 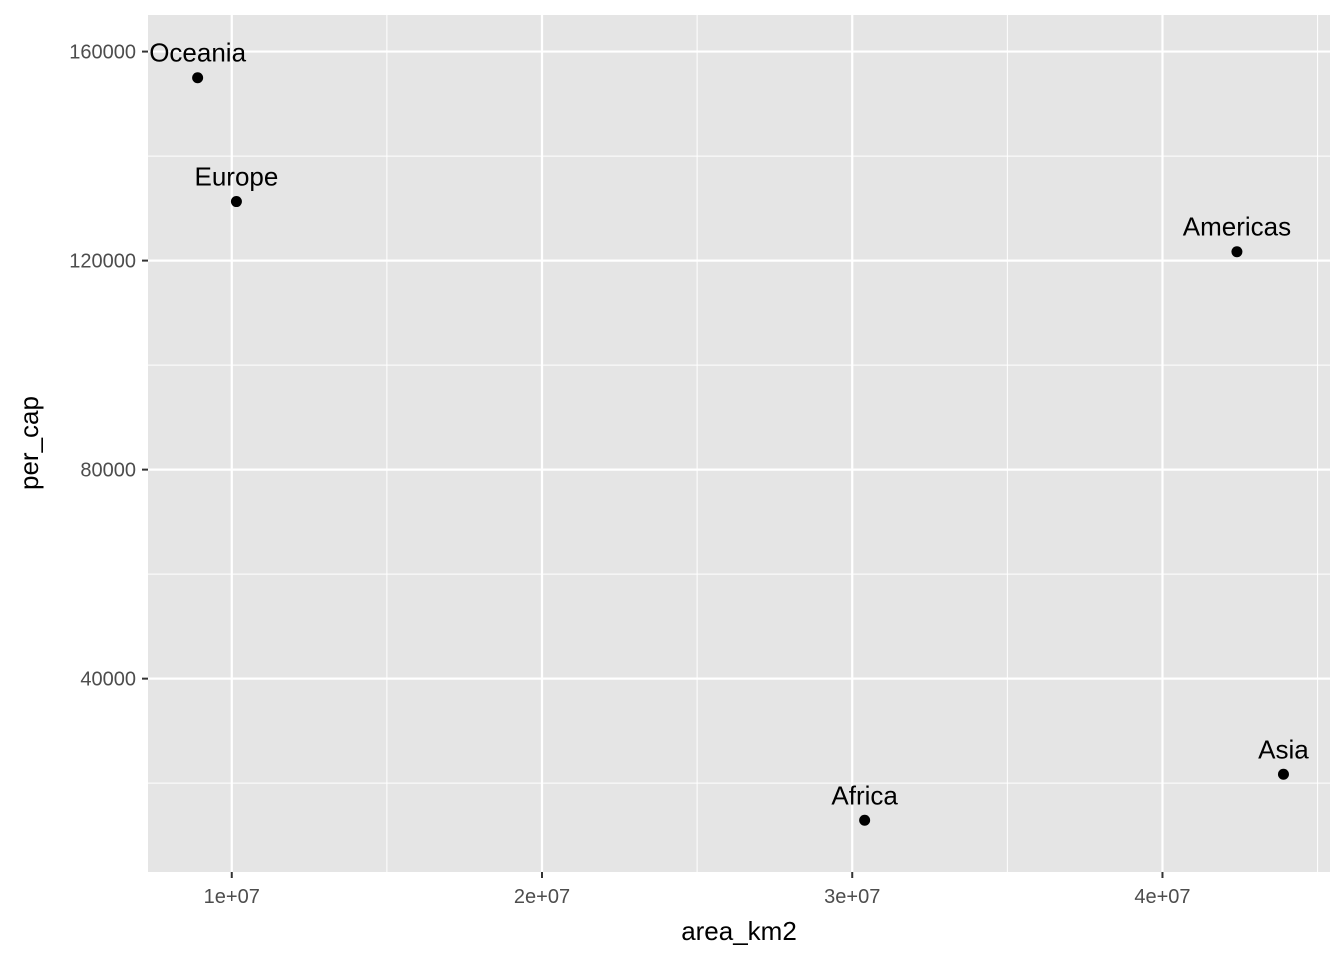 I want to click on point-label: Oceania, so click(x=197, y=53).